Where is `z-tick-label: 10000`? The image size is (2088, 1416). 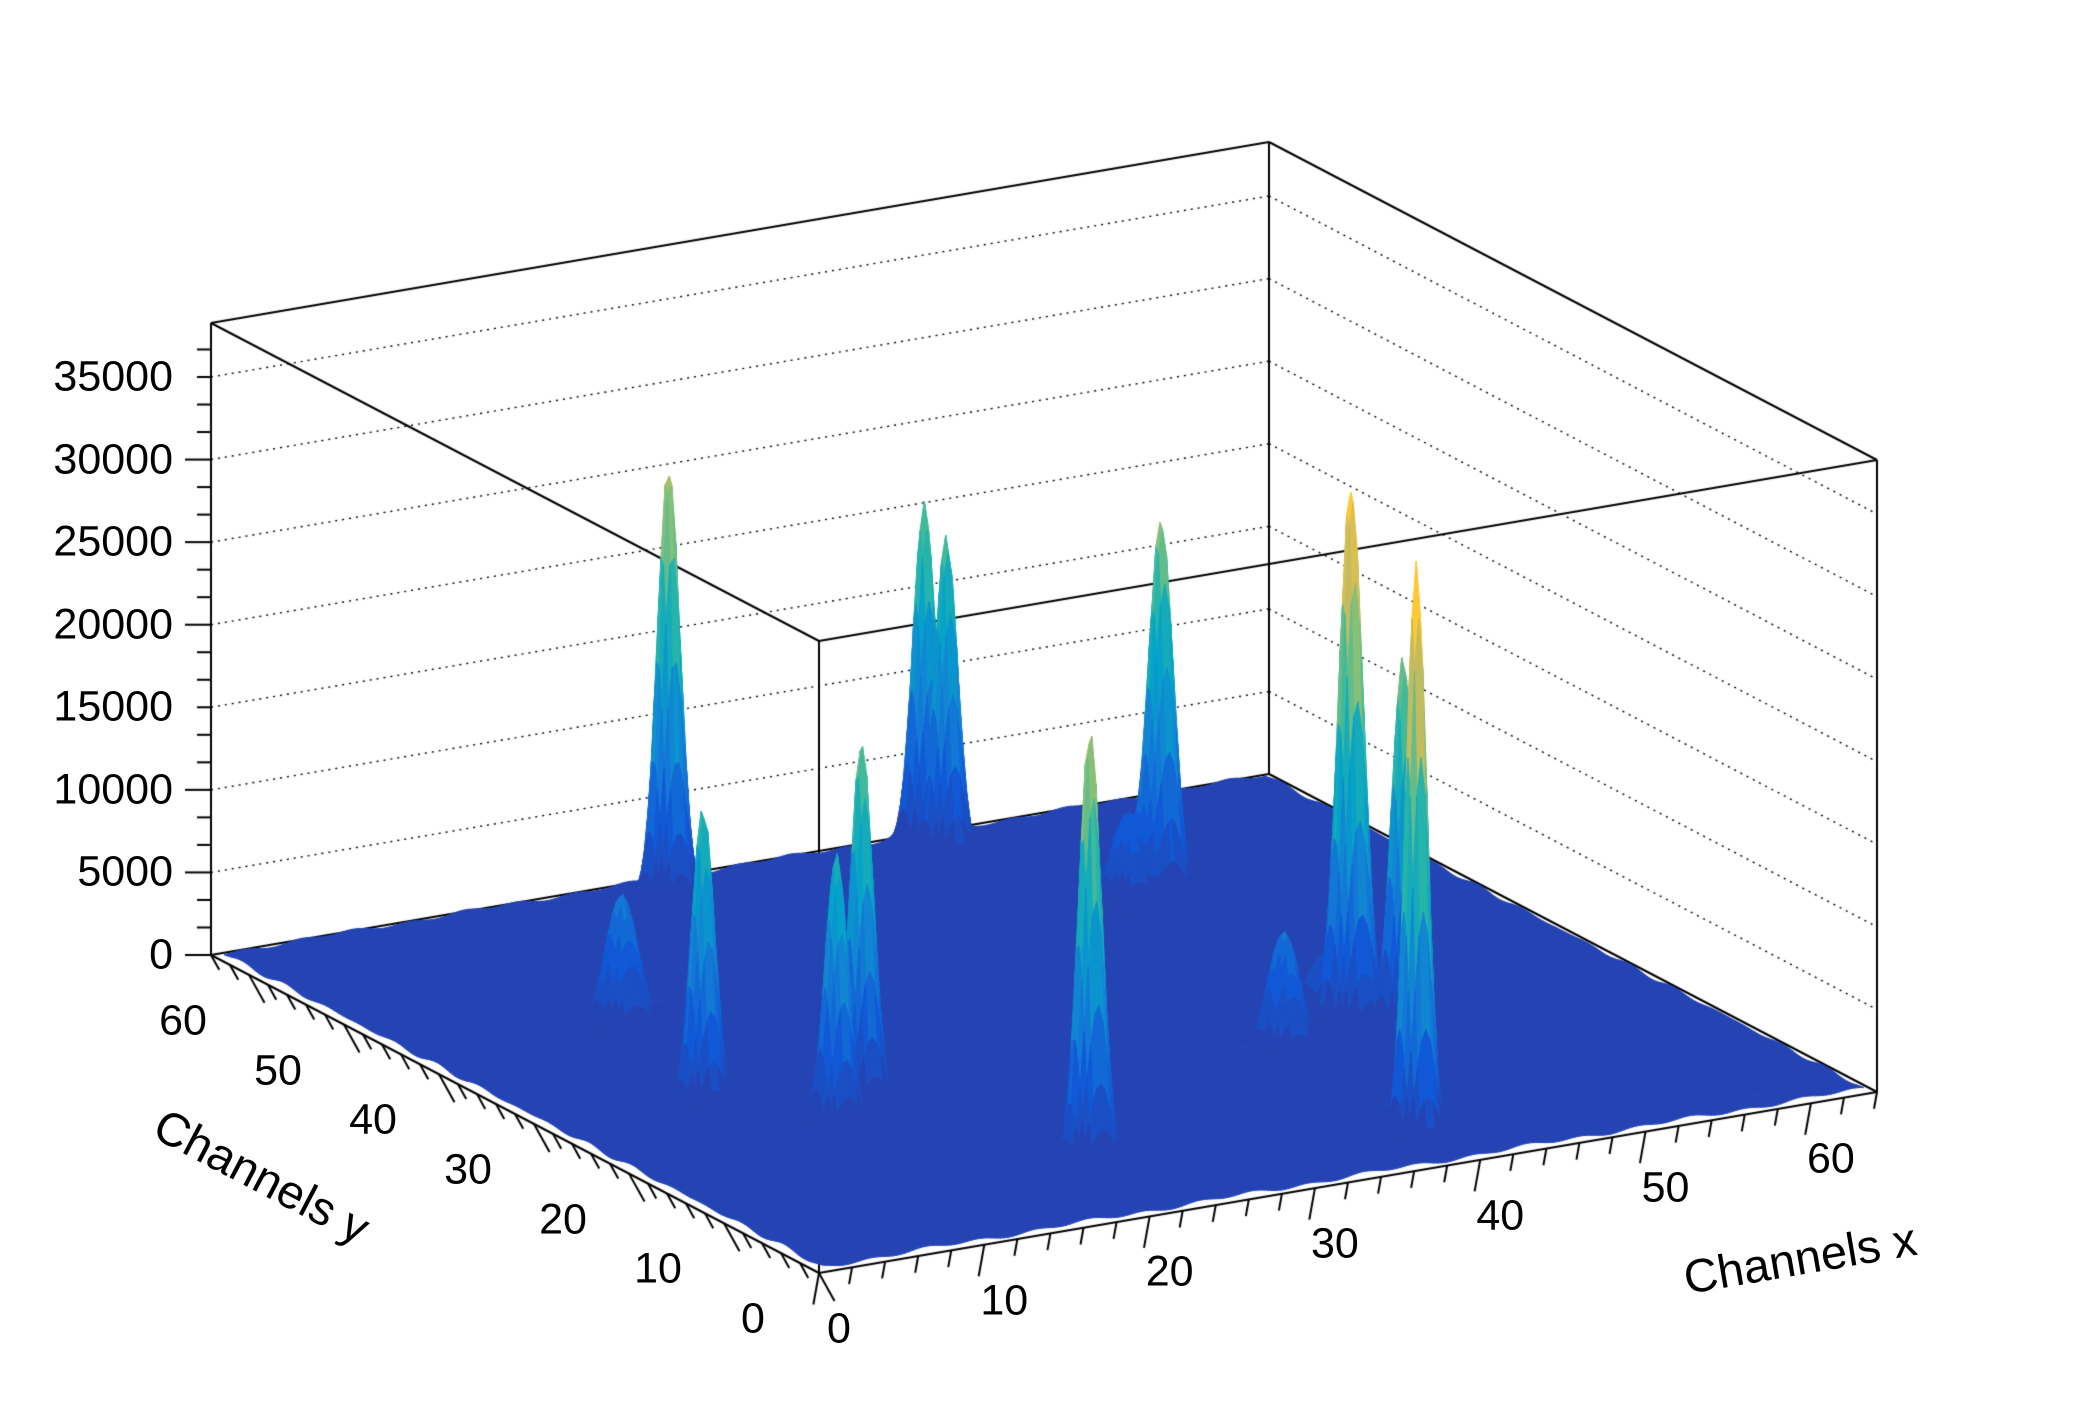 z-tick-label: 10000 is located at coordinates (113, 789).